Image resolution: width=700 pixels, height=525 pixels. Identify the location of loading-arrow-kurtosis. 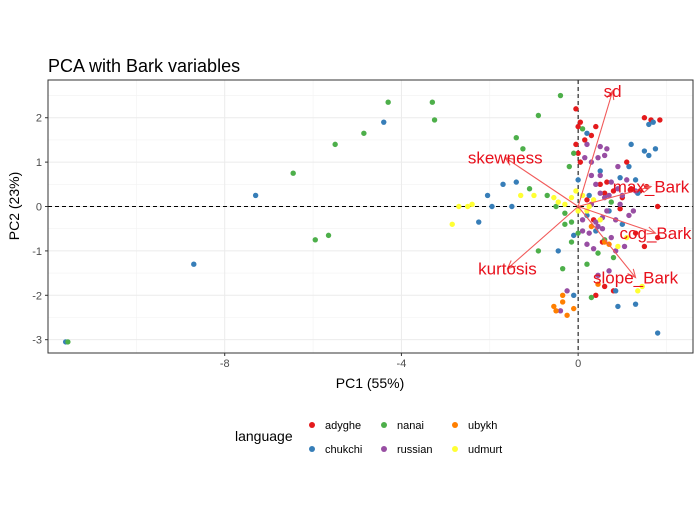
(543, 238).